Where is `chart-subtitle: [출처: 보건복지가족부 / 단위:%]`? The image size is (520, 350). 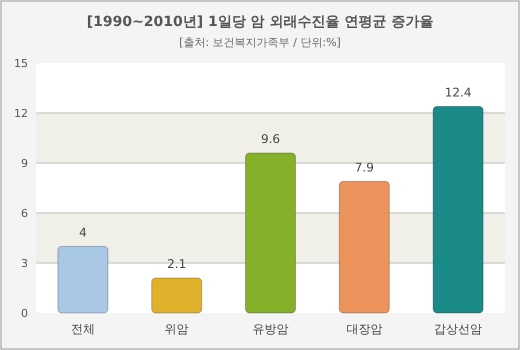 chart-subtitle: [출처: 보건복지가족부 / 단위:%] is located at coordinates (260, 42).